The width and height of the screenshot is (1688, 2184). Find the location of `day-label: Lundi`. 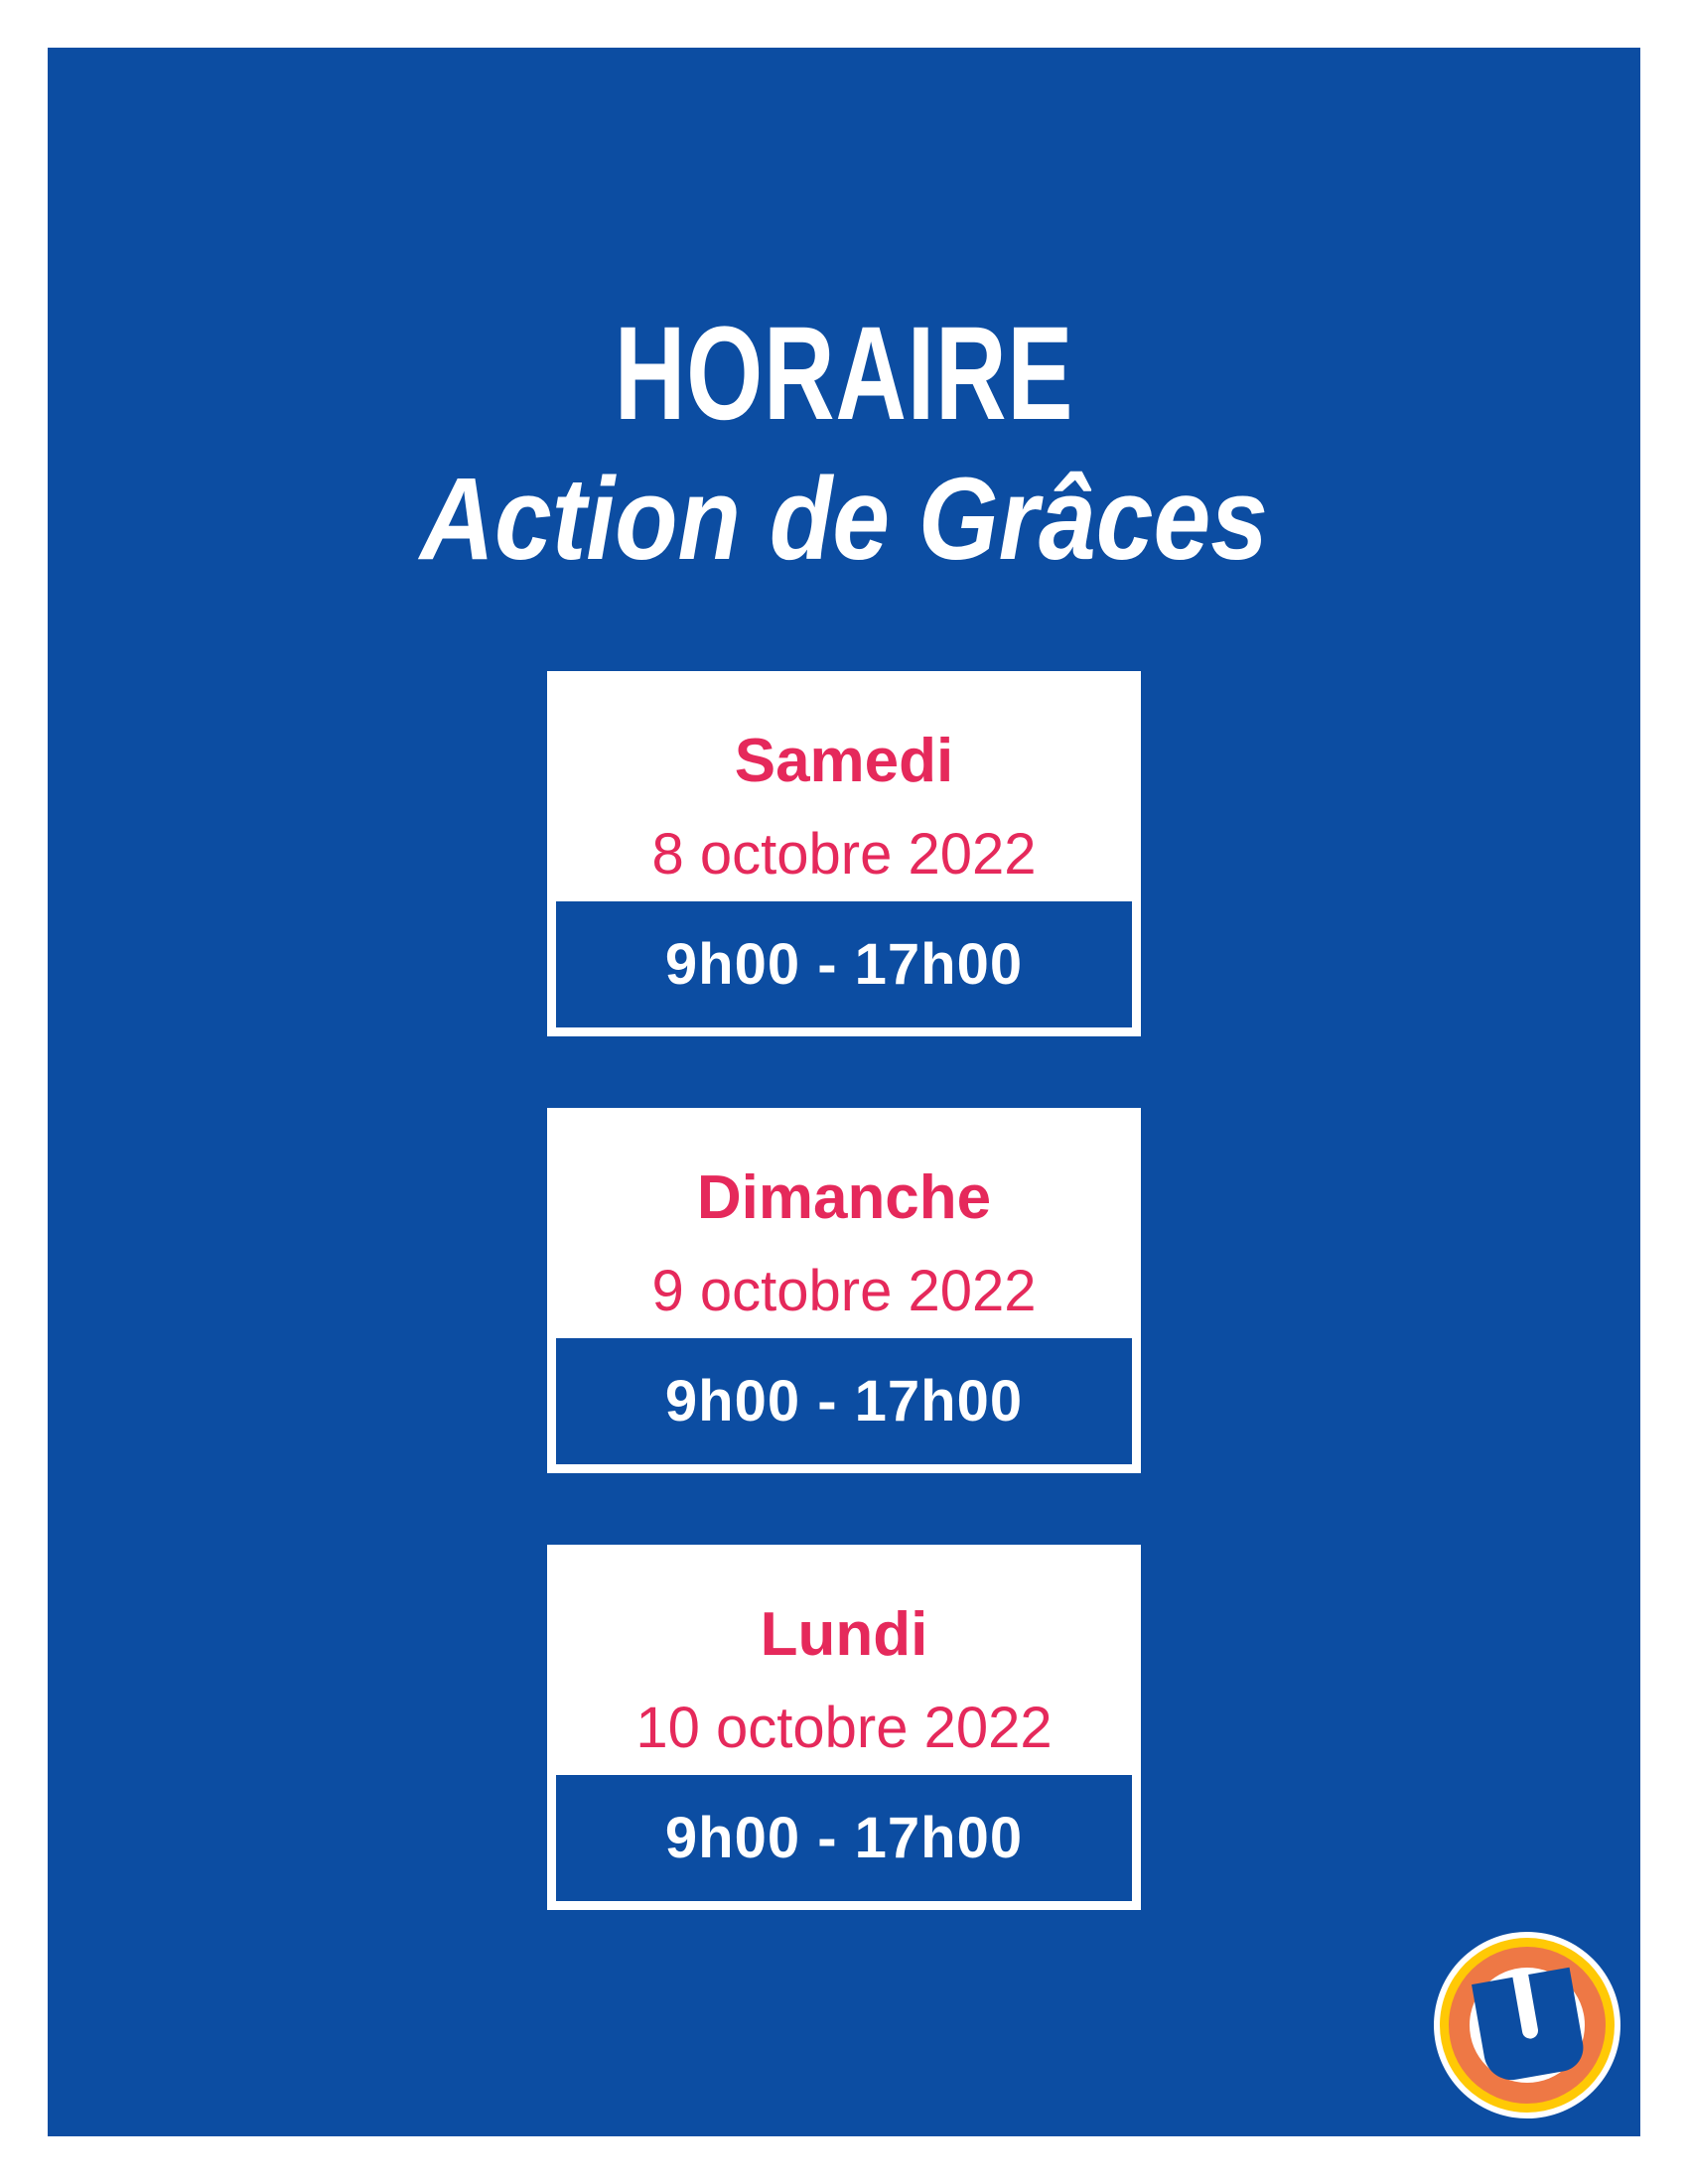

day-label: Lundi is located at coordinates (844, 1634).